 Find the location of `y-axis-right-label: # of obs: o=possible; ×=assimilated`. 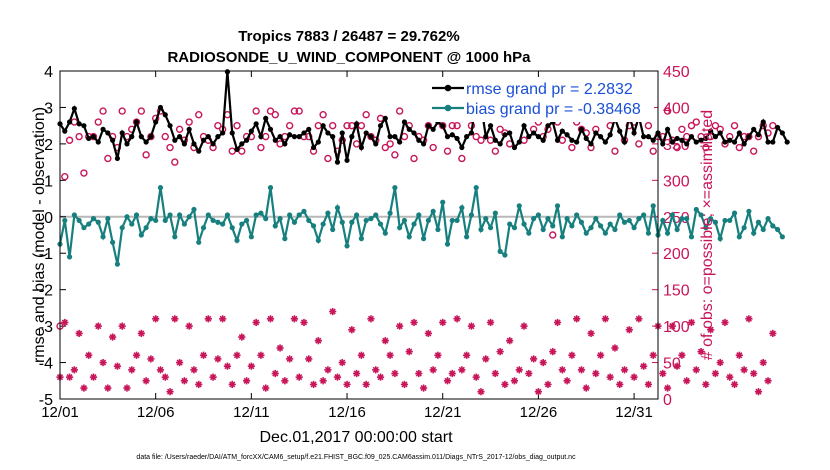

y-axis-right-label: # of obs: o=possible; ×=assimilated is located at coordinates (707, 235).